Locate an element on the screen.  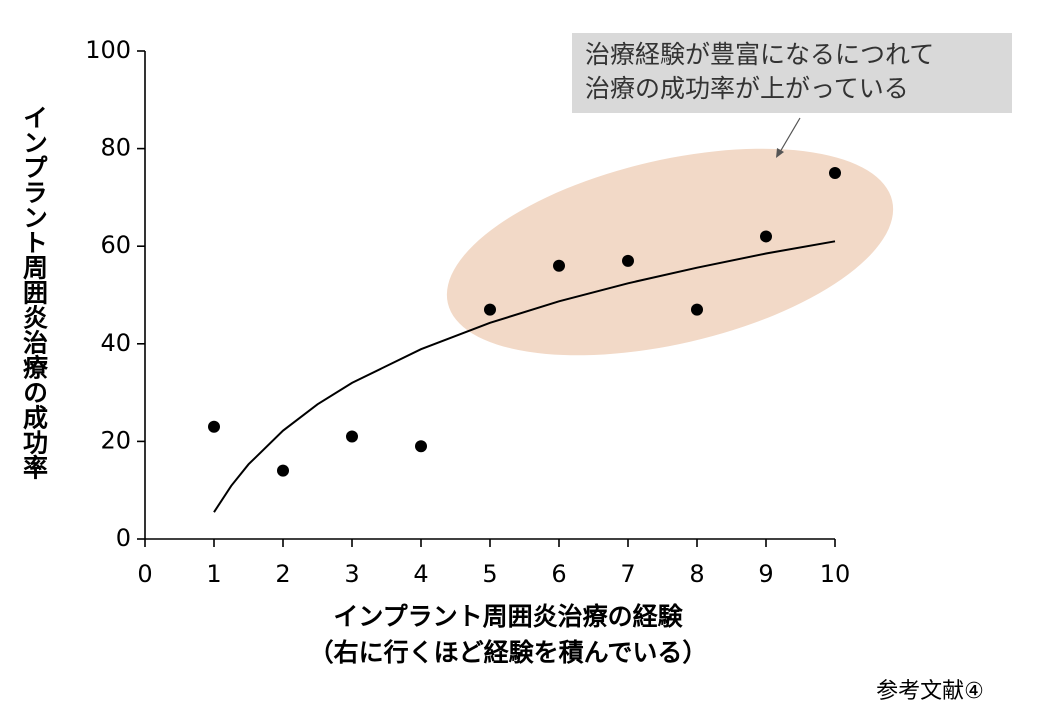
x-axis-label: （右に行くほど経験を積んでいる） is located at coordinates (508, 652).